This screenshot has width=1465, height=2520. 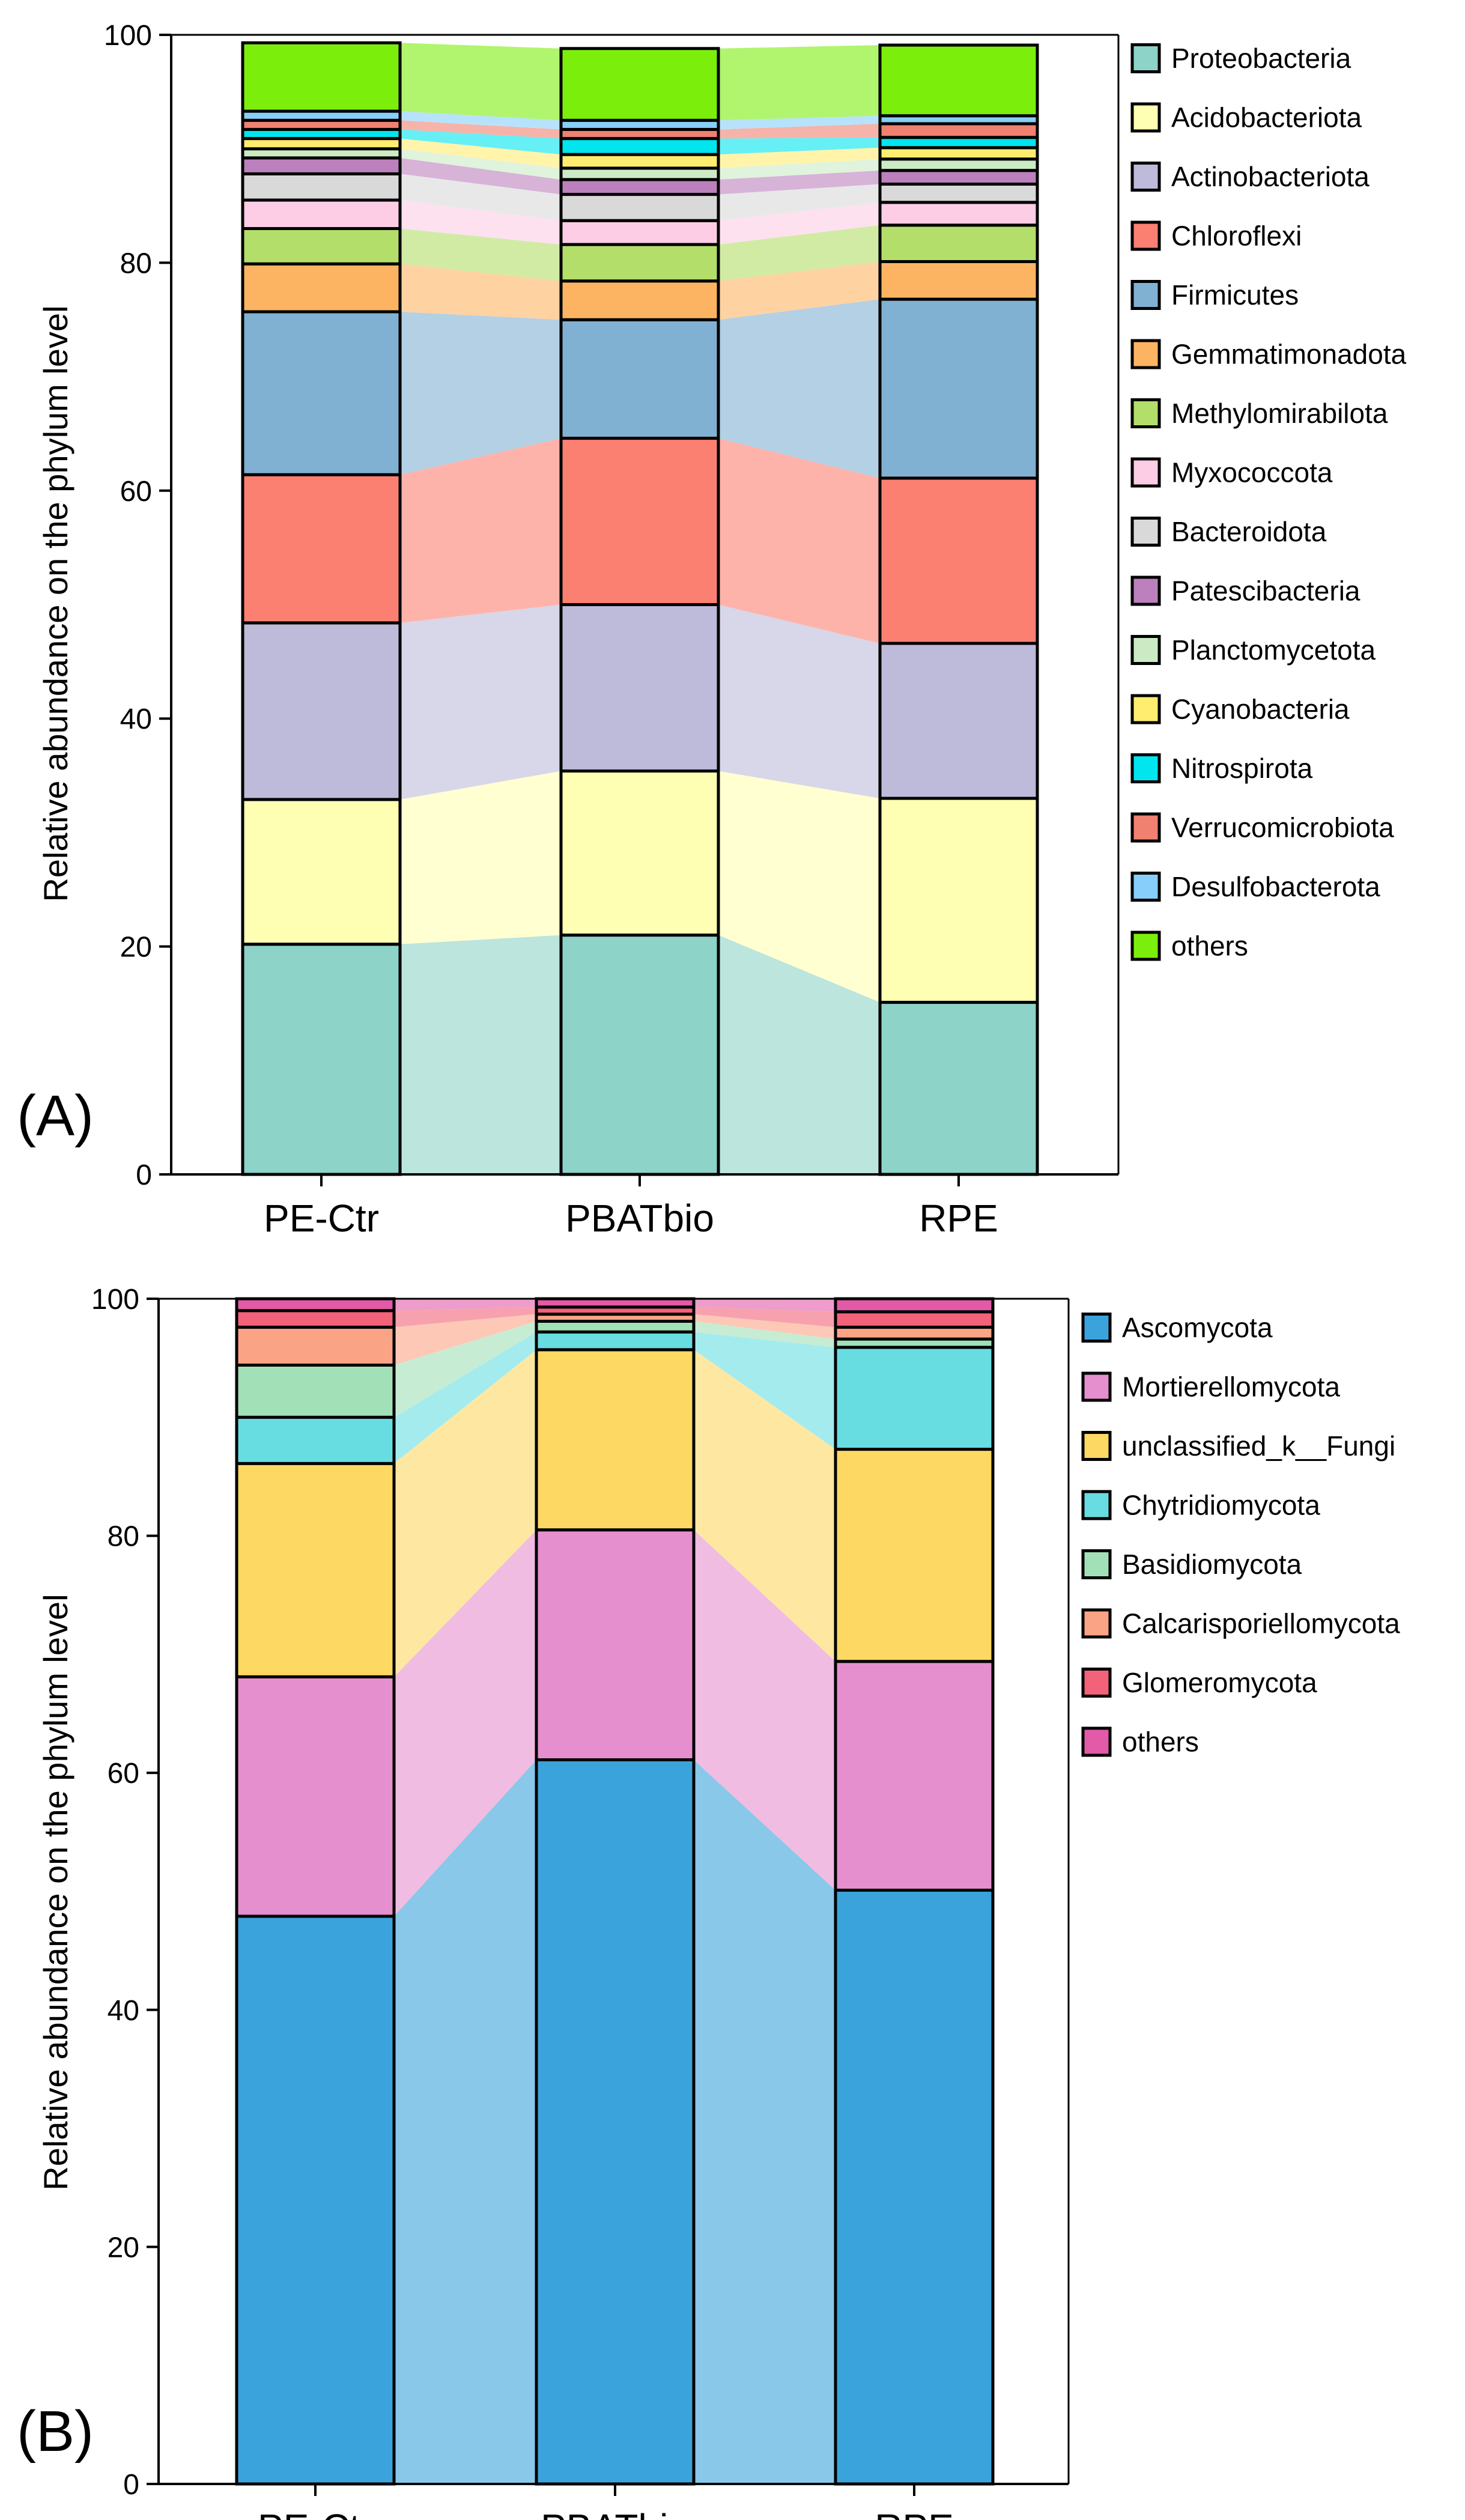 What do you see at coordinates (1261, 58) in the screenshot?
I see `chart-a-legend-label-proteobacteria: Proteobacteria` at bounding box center [1261, 58].